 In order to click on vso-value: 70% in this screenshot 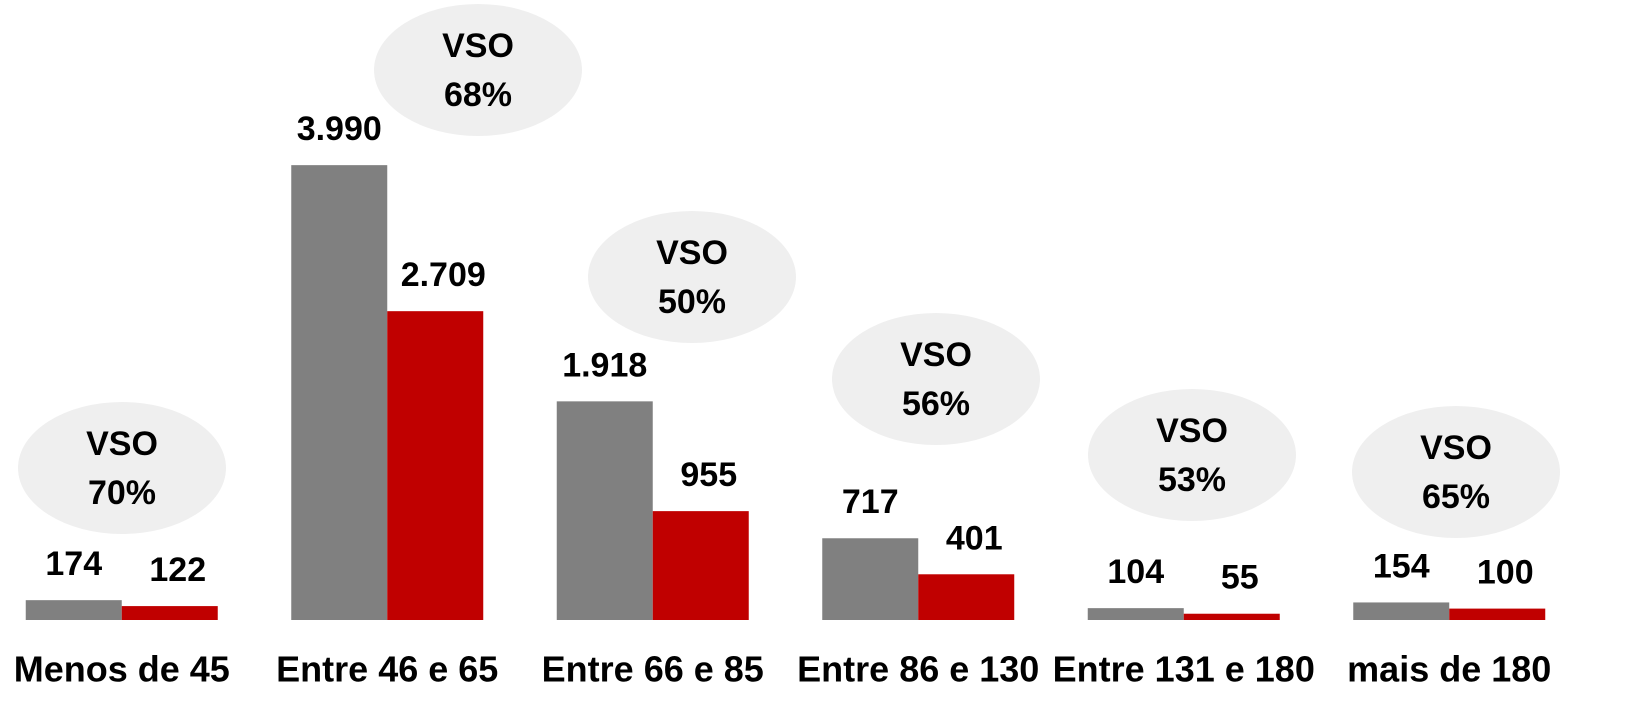, I will do `click(122, 493)`.